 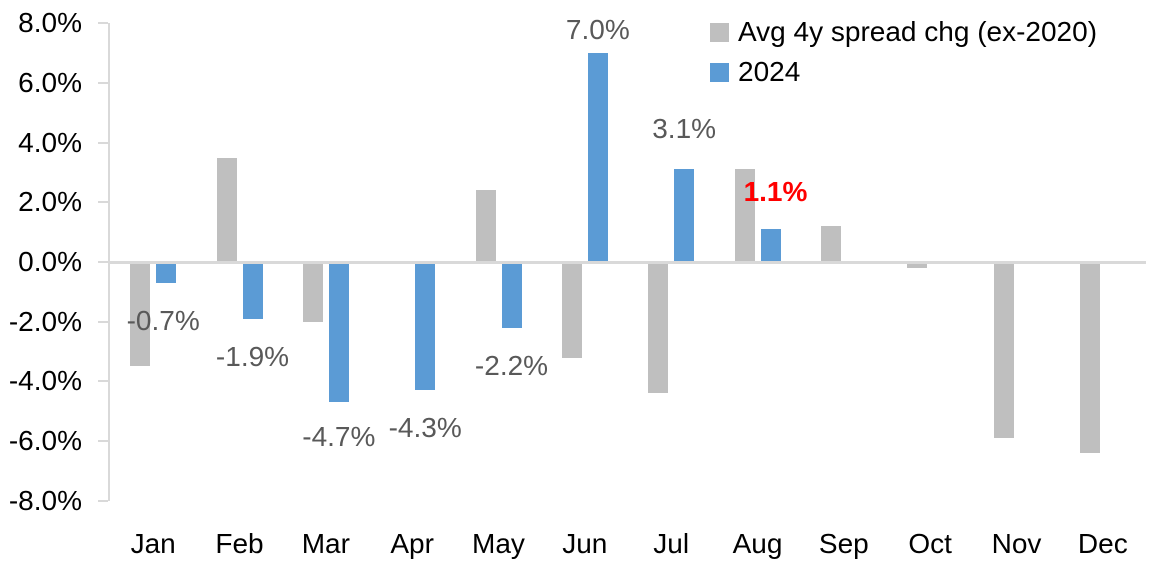 What do you see at coordinates (239, 543) in the screenshot?
I see `x-axis-label-feb: Feb` at bounding box center [239, 543].